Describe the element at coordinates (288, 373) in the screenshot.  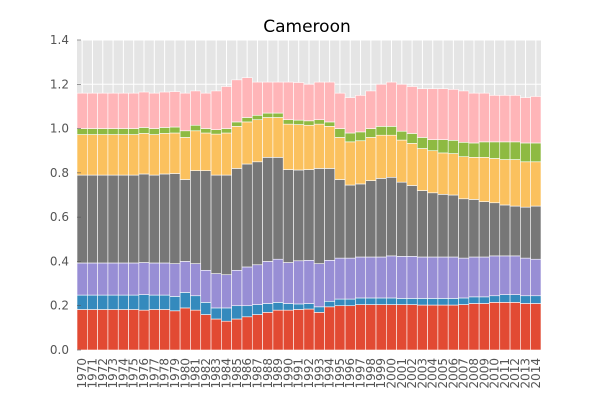
I see `x-tick-label: 1990` at that location.